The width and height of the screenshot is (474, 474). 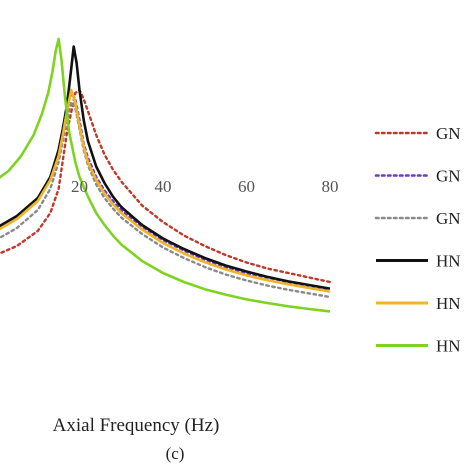 I want to click on legend-label-1: GN, so click(x=448, y=133).